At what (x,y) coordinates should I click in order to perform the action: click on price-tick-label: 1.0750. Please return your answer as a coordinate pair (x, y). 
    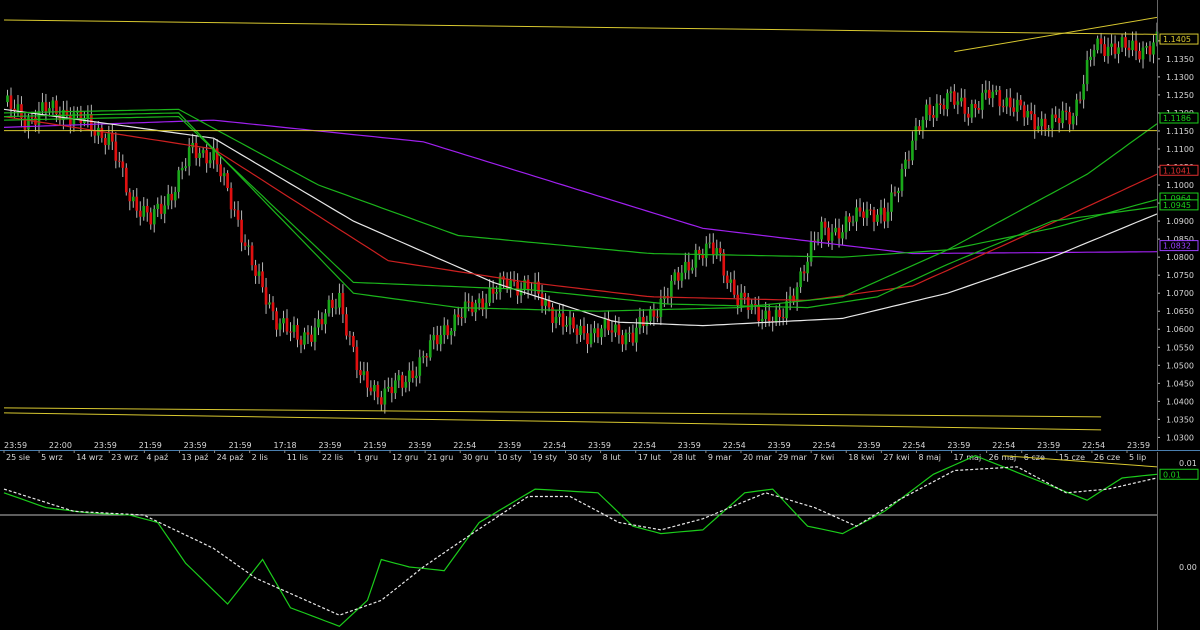
    Looking at the image, I should click on (1180, 275).